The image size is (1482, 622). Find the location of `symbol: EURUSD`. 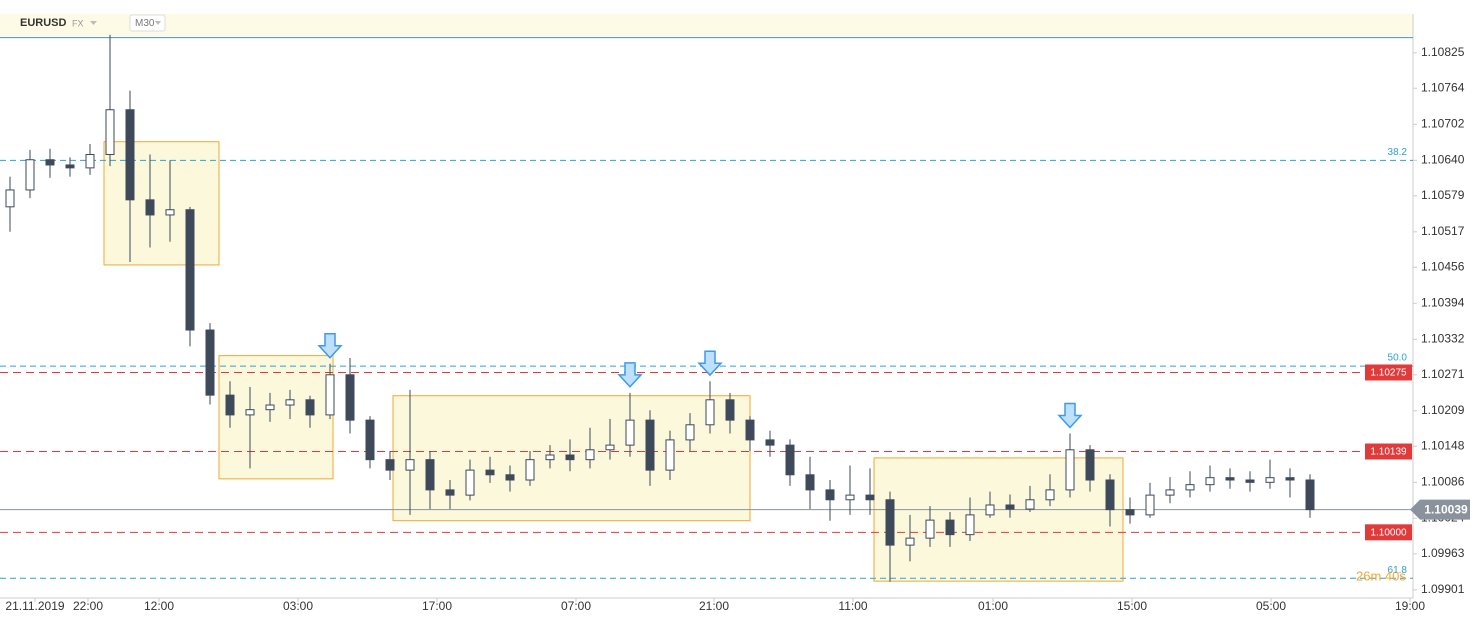

symbol: EURUSD is located at coordinates (43, 23).